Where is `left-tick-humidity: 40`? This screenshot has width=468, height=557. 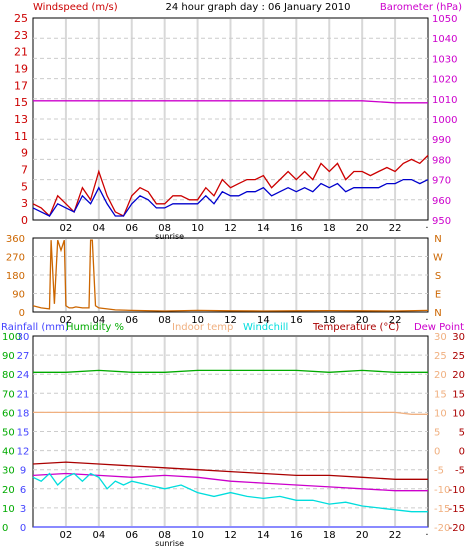
left-tick-humidity: 40 is located at coordinates (8, 452).